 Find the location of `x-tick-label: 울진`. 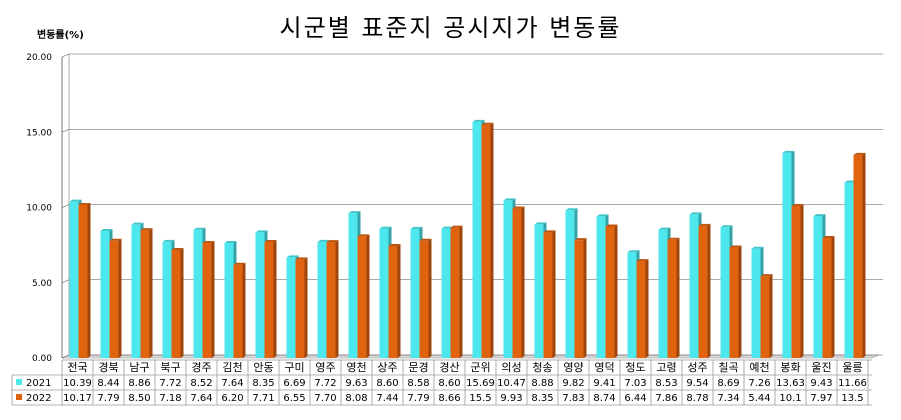

x-tick-label: 울진 is located at coordinates (821, 367).